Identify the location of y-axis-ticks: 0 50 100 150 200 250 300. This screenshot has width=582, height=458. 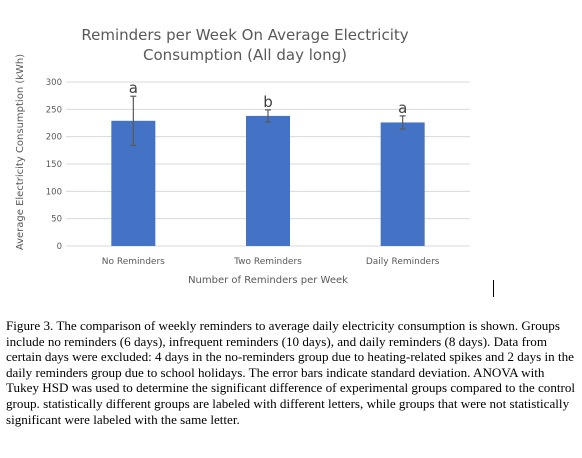
(54, 165).